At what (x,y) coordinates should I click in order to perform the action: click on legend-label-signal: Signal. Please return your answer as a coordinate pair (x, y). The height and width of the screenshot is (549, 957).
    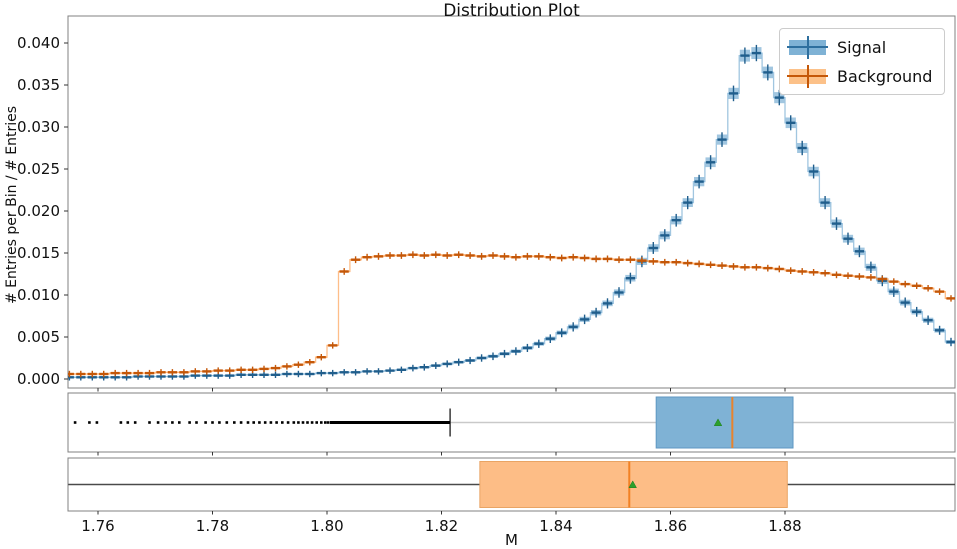
    Looking at the image, I should click on (862, 47).